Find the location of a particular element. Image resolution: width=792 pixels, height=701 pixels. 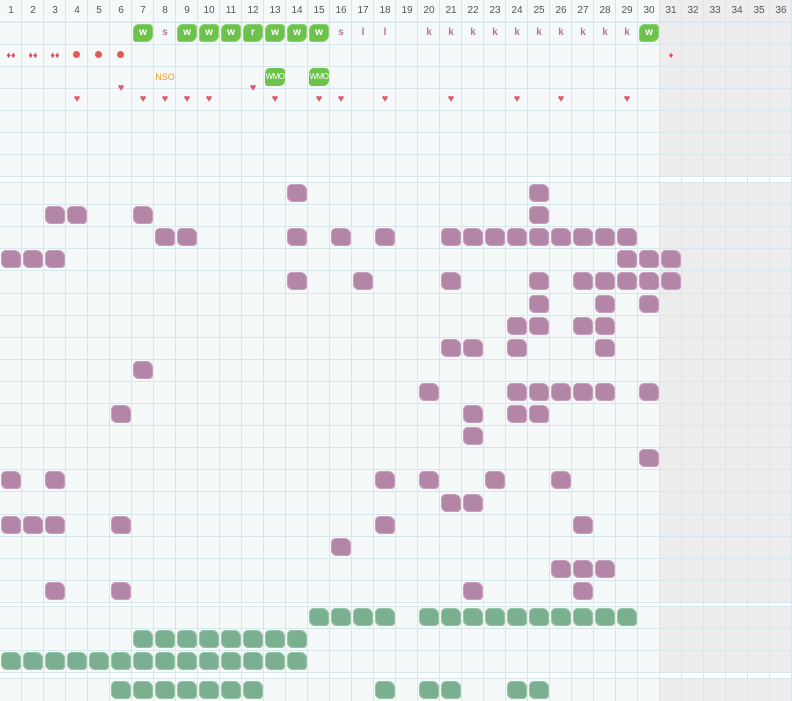

dot-marker is located at coordinates (76, 54).